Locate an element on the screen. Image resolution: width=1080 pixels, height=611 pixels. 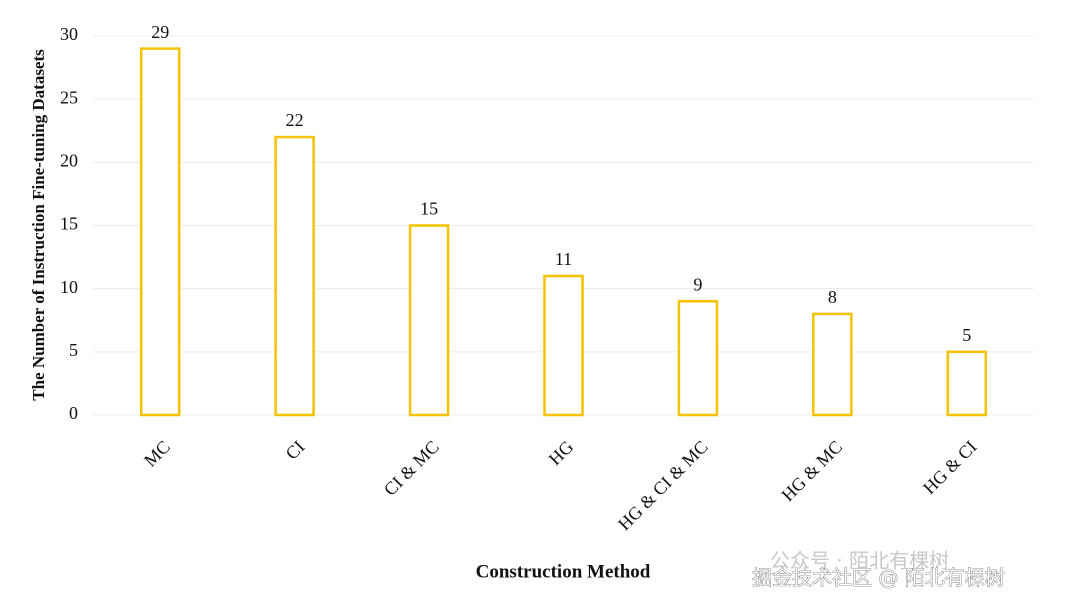
data-label: 9 is located at coordinates (697, 284).